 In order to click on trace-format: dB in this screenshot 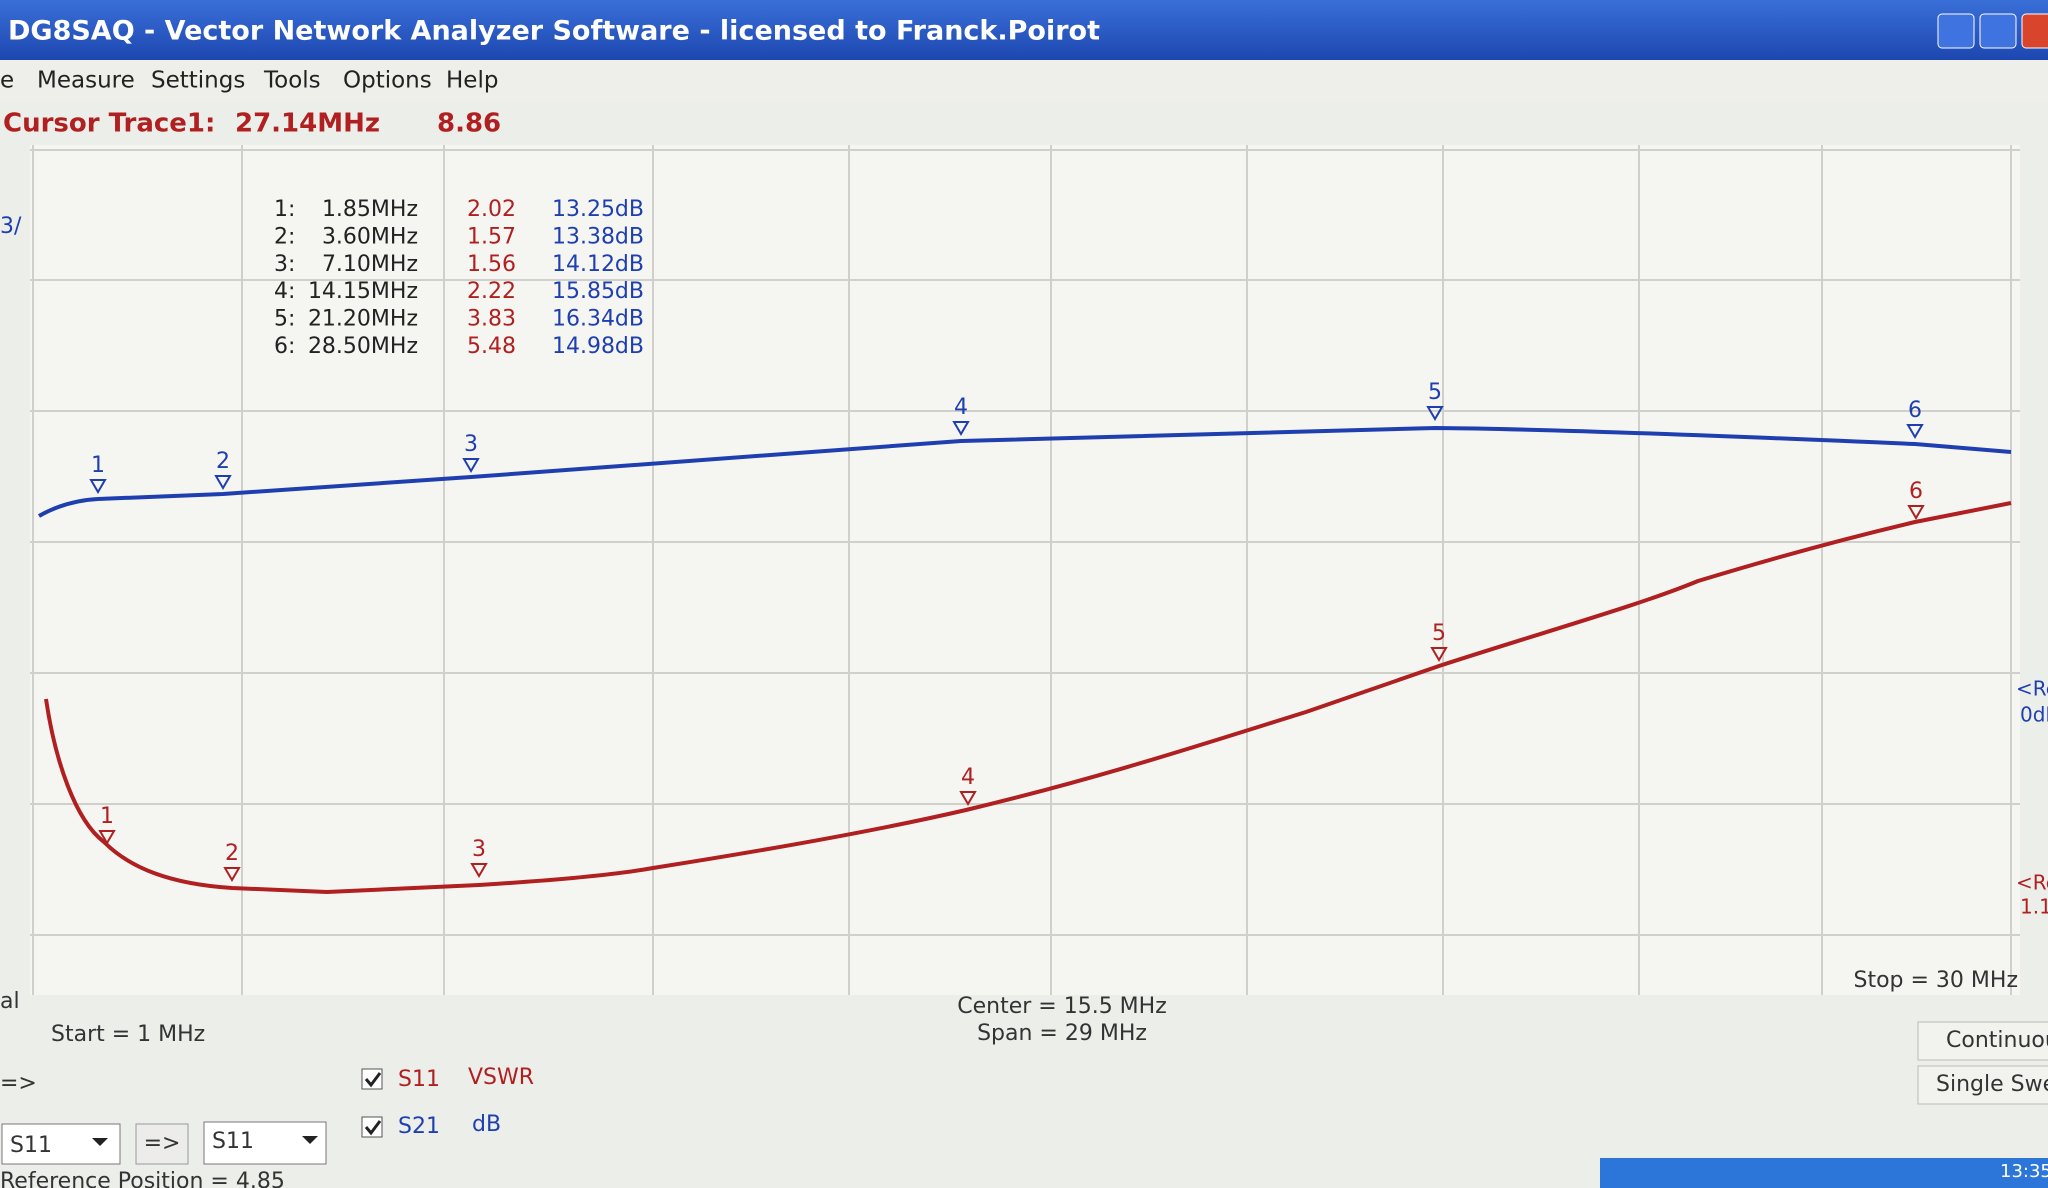, I will do `click(486, 1124)`.